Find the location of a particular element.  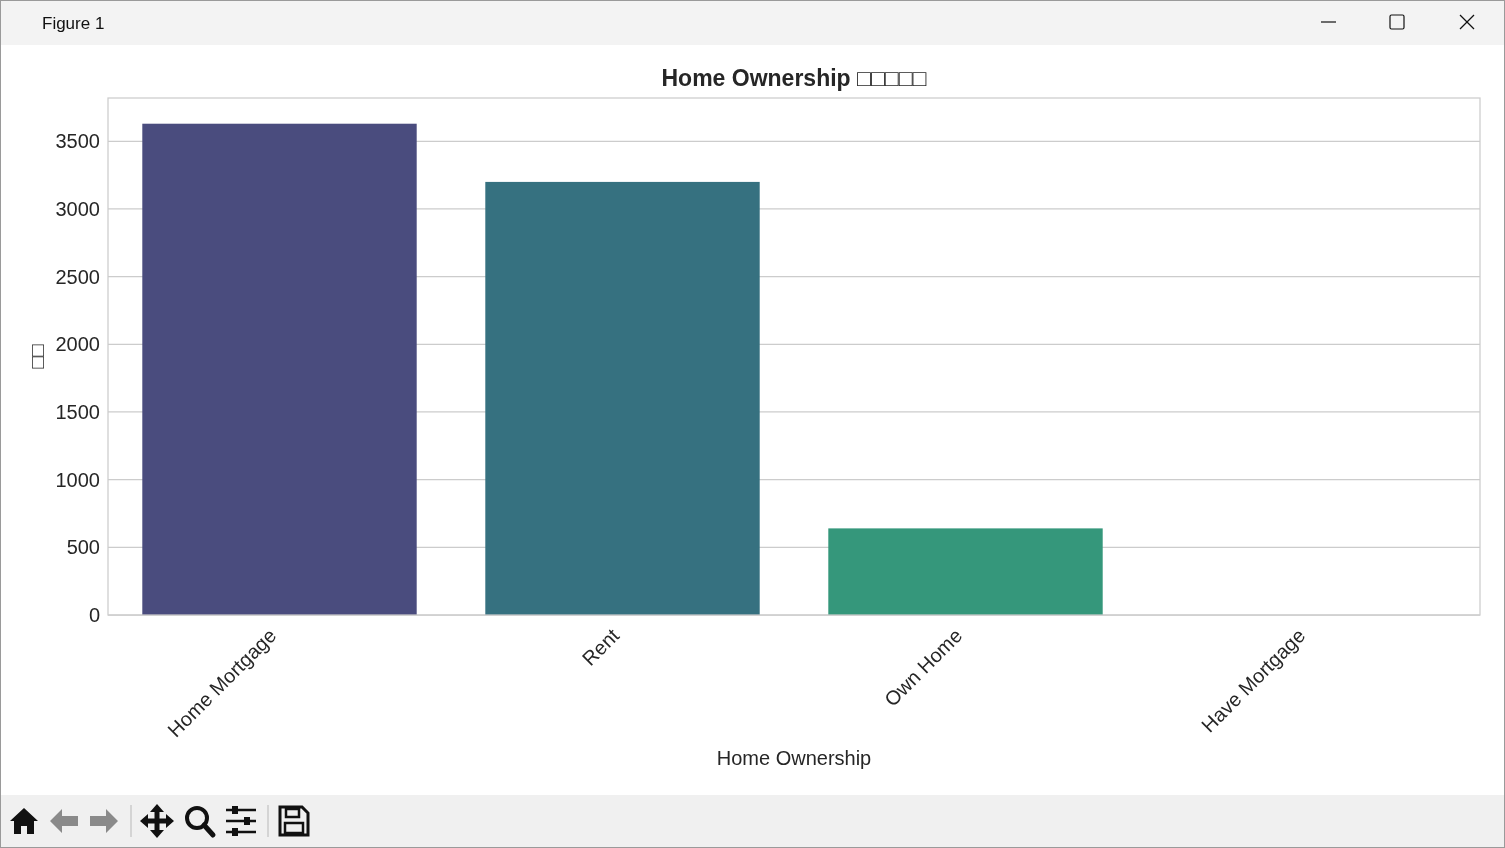

y-tick-label: 1000 is located at coordinates (77, 479).